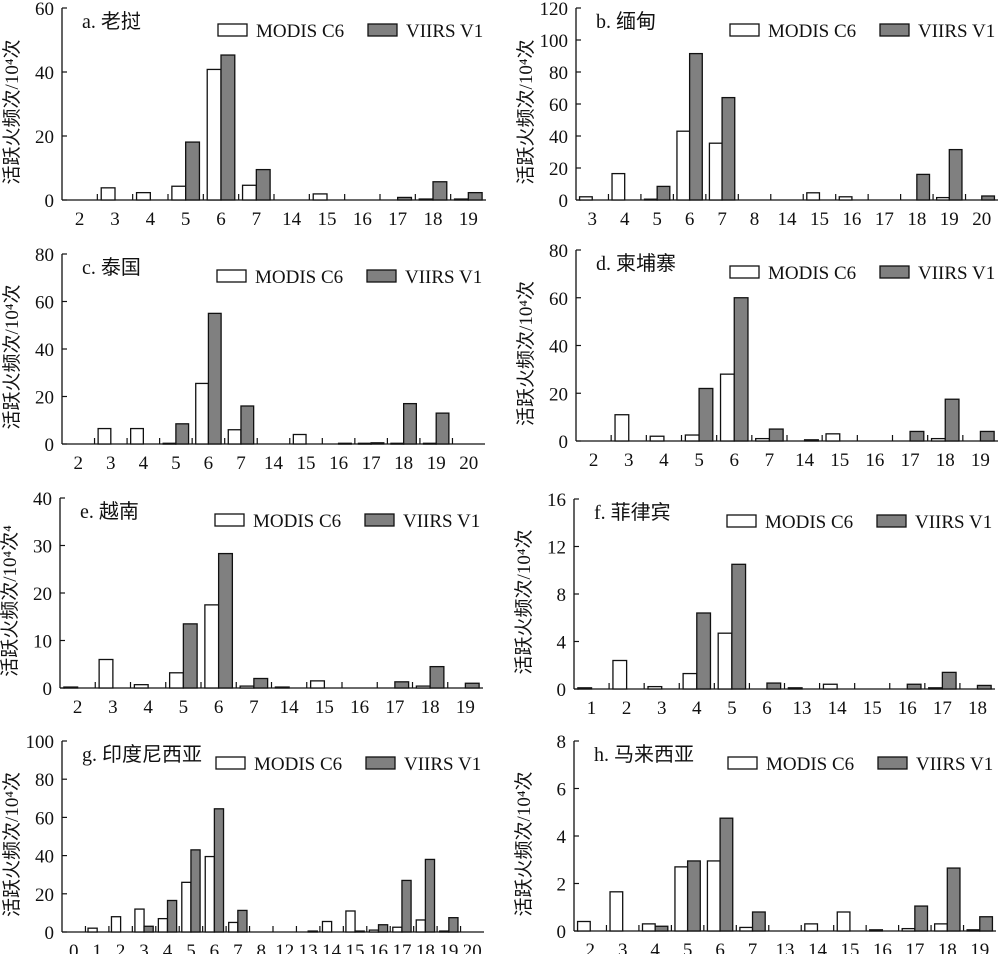  What do you see at coordinates (558, 299) in the screenshot?
I see `y-tick-label: 60` at bounding box center [558, 299].